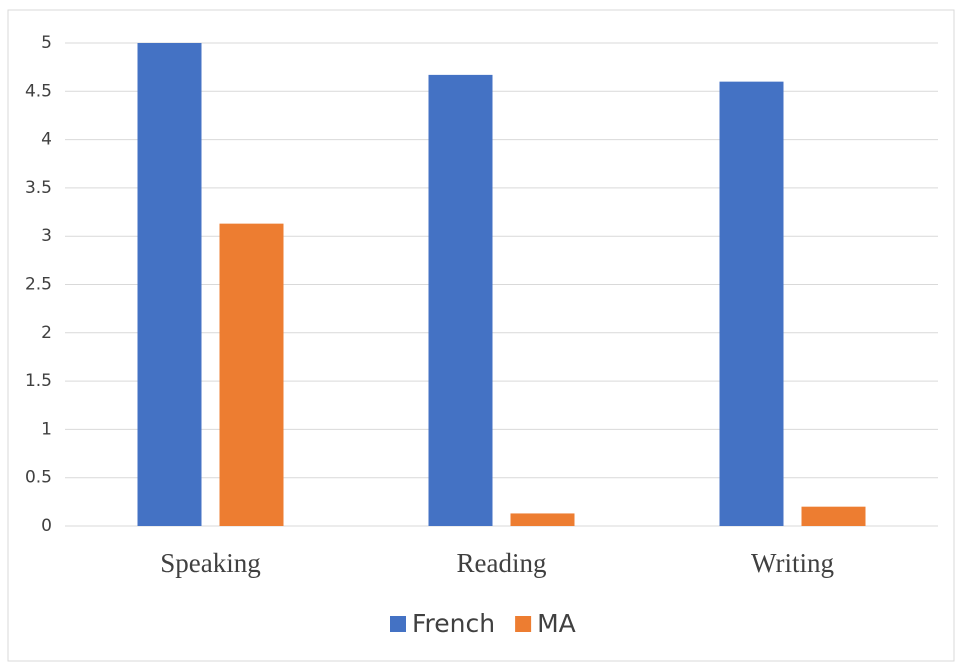 The width and height of the screenshot is (955, 662). What do you see at coordinates (210, 563) in the screenshot?
I see `x-tick-label: Speaking` at bounding box center [210, 563].